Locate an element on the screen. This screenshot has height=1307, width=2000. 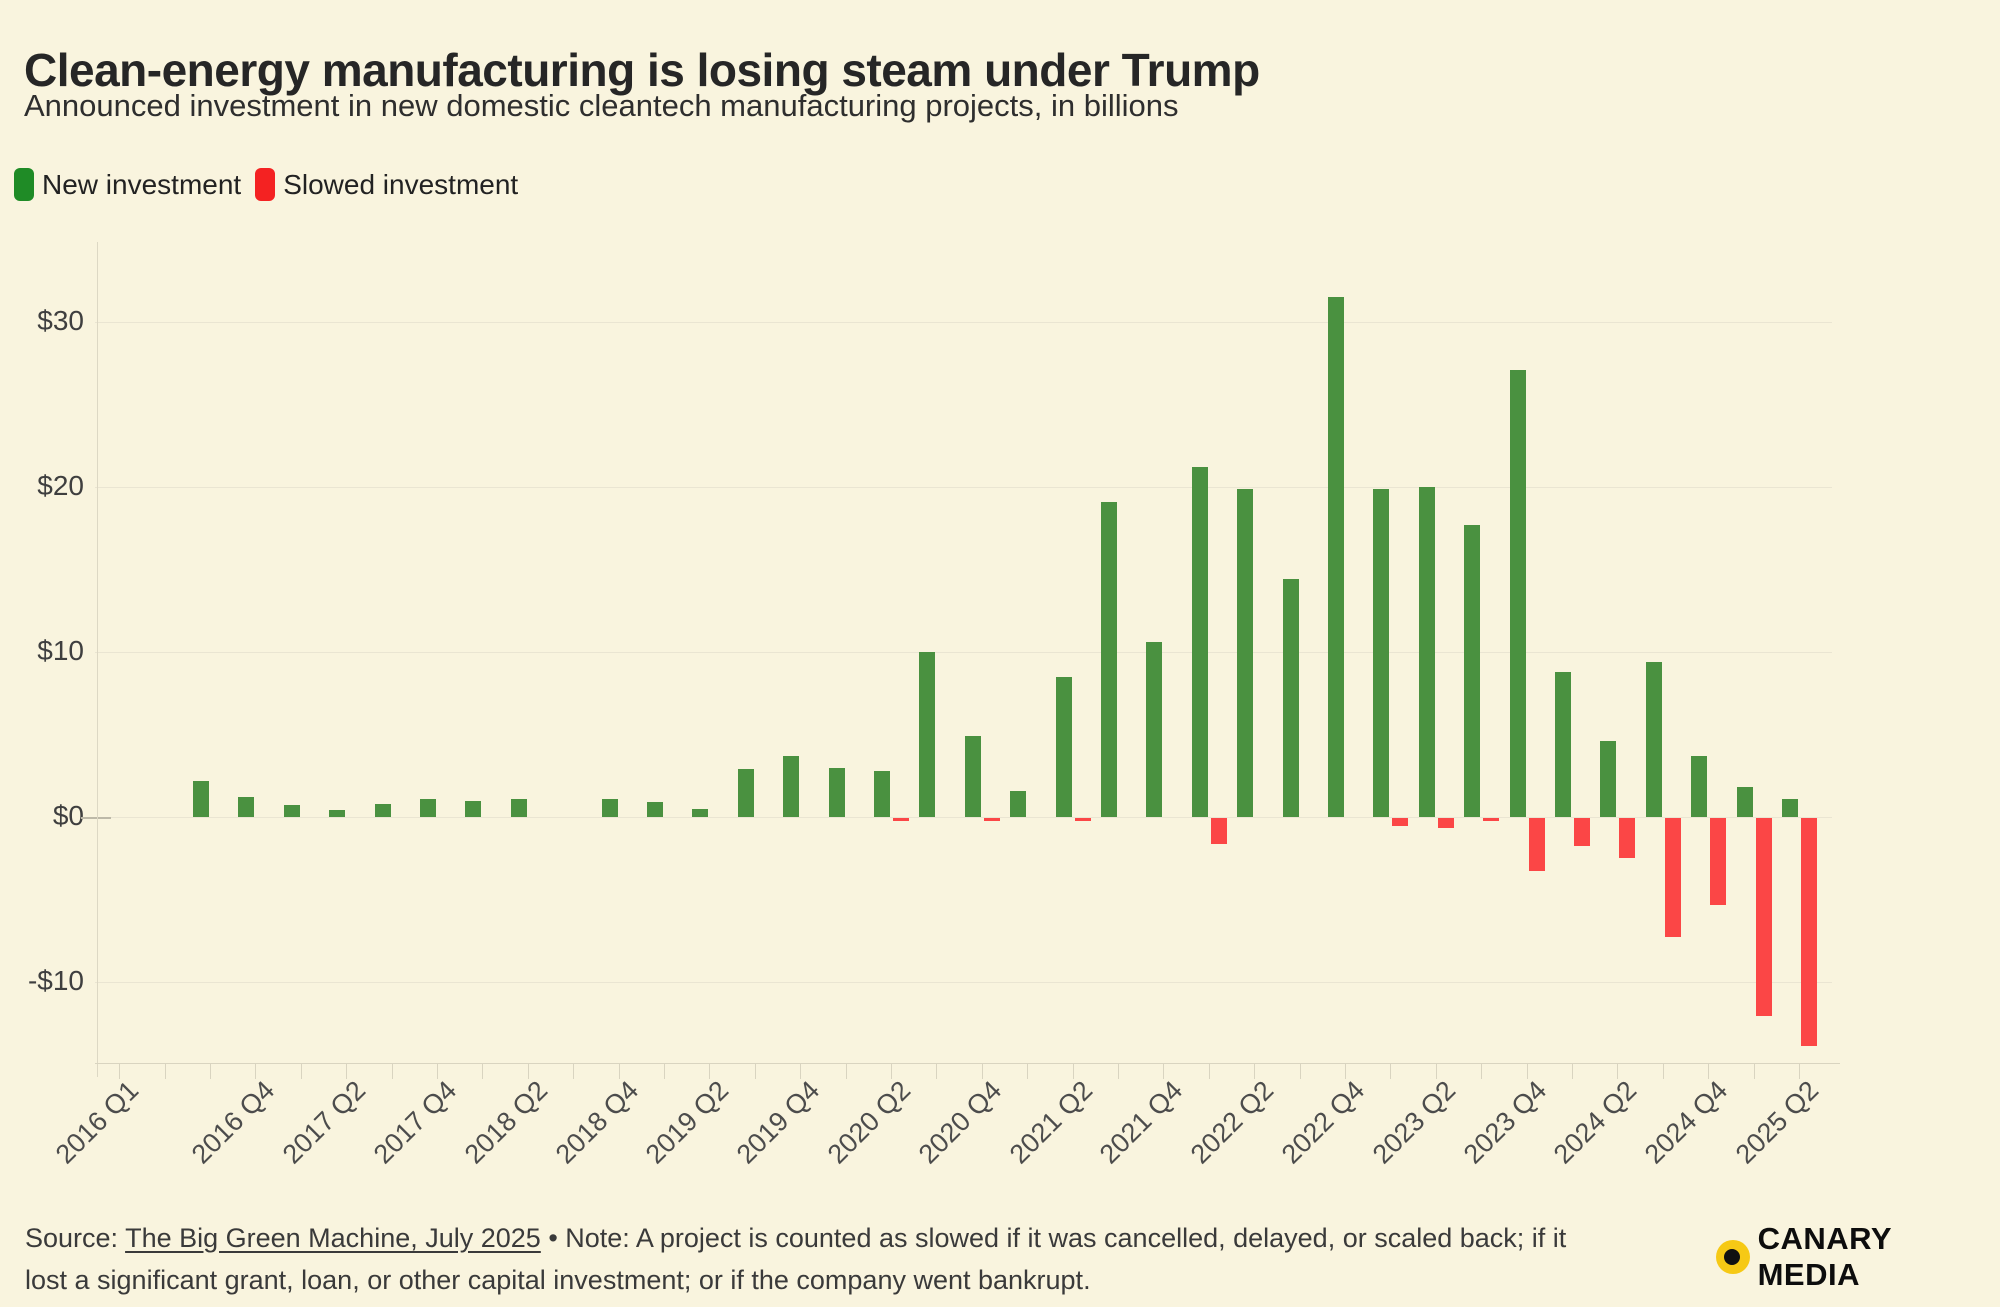
bar-new-2018 Q1 is located at coordinates (473, 808).